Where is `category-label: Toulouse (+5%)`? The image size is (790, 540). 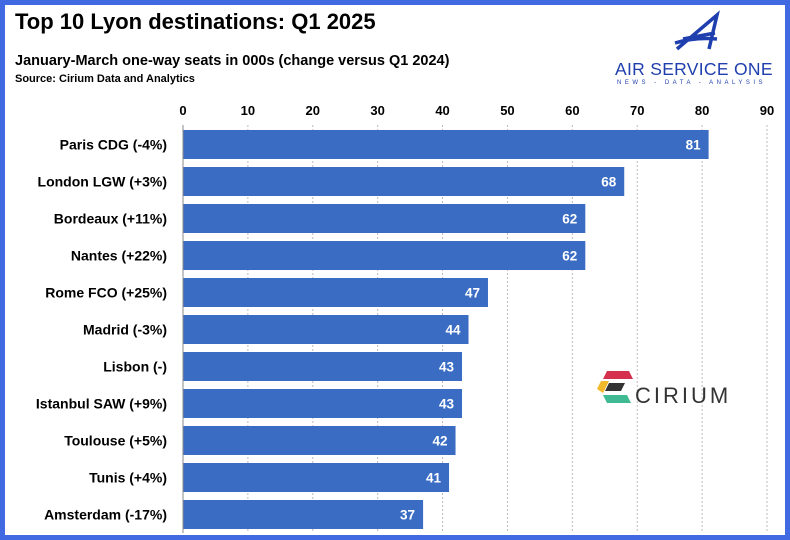
category-label: Toulouse (+5%) is located at coordinates (115, 441).